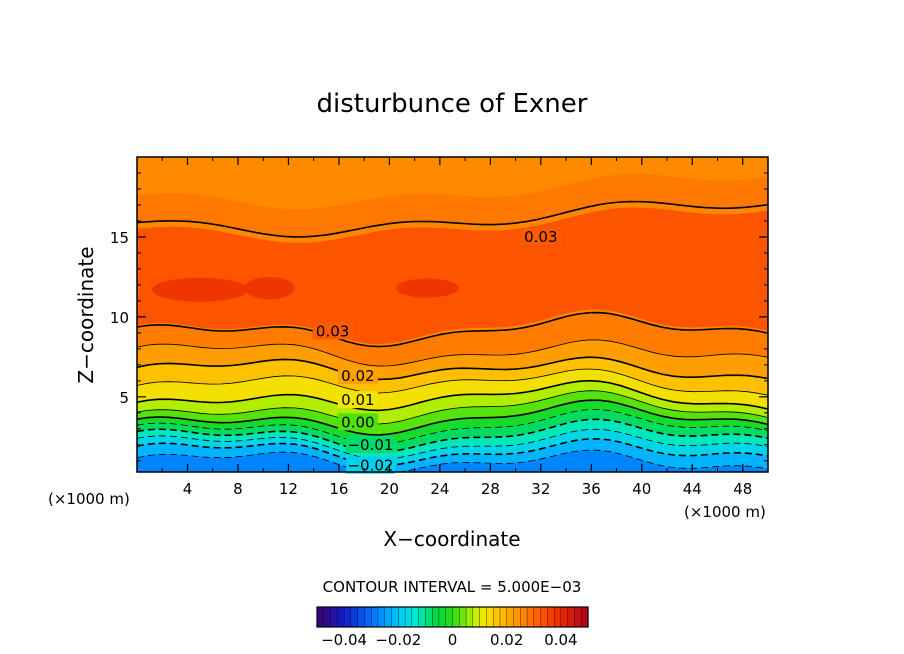  Describe the element at coordinates (344, 640) in the screenshot. I see `colorbar-tick-label: −0.04` at that location.